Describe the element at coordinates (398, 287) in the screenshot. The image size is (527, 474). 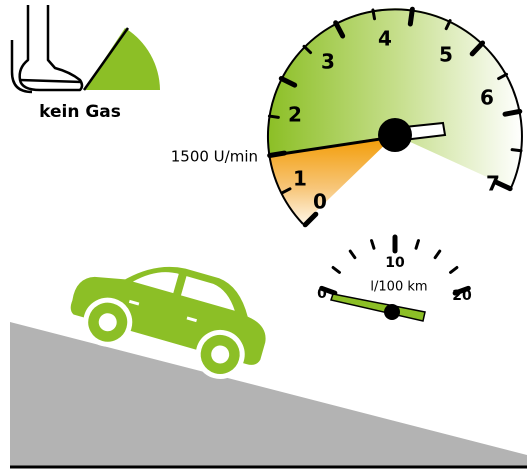
I see `fuel-unit-label: l/100 km` at that location.